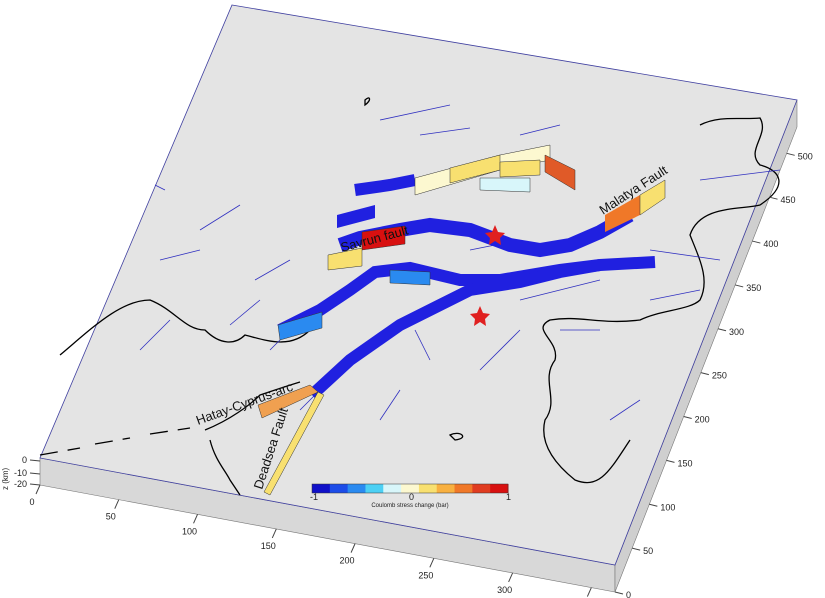  I want to click on y-tick-label: 200, so click(702, 420).